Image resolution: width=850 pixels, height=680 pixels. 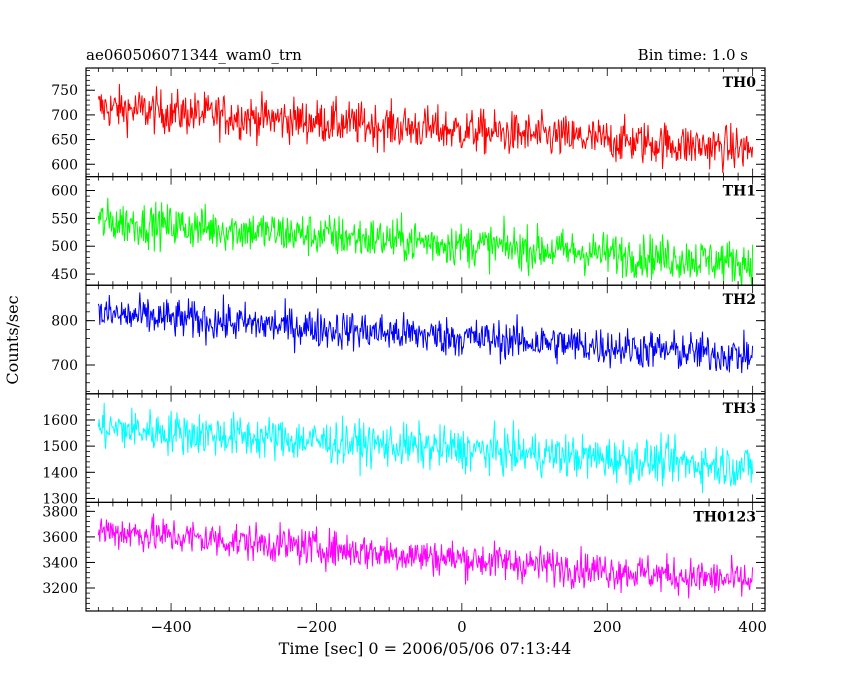 I want to click on y-tick-label: 3800, so click(x=60, y=512).